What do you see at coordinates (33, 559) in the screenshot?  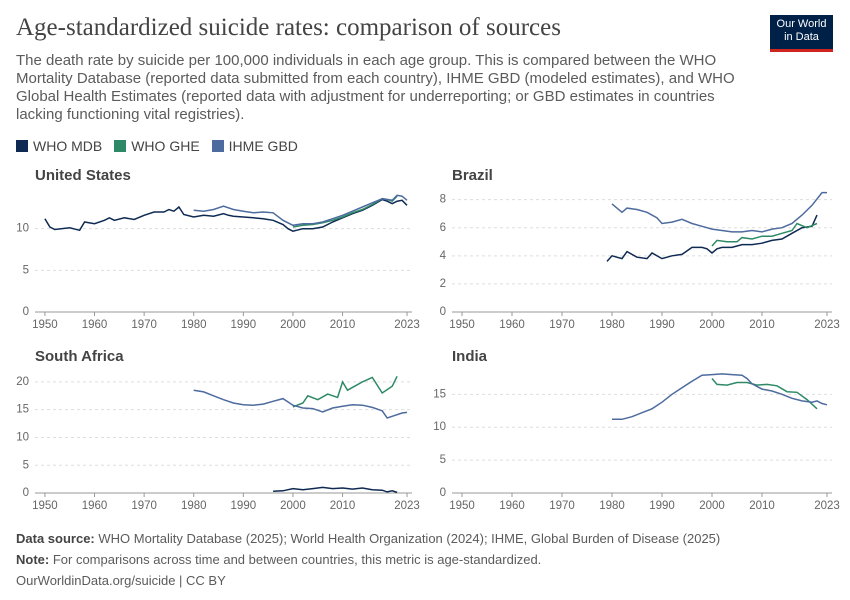 I see `note-label: Note:` at bounding box center [33, 559].